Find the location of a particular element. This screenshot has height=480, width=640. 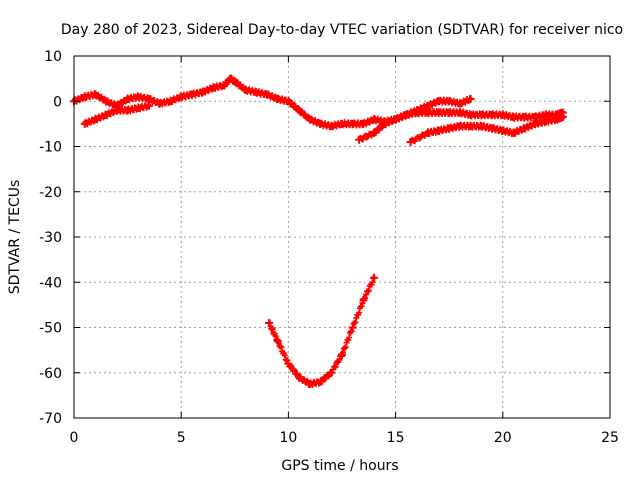

y-axis-label: SDTVAR / TECUs is located at coordinates (15, 237).